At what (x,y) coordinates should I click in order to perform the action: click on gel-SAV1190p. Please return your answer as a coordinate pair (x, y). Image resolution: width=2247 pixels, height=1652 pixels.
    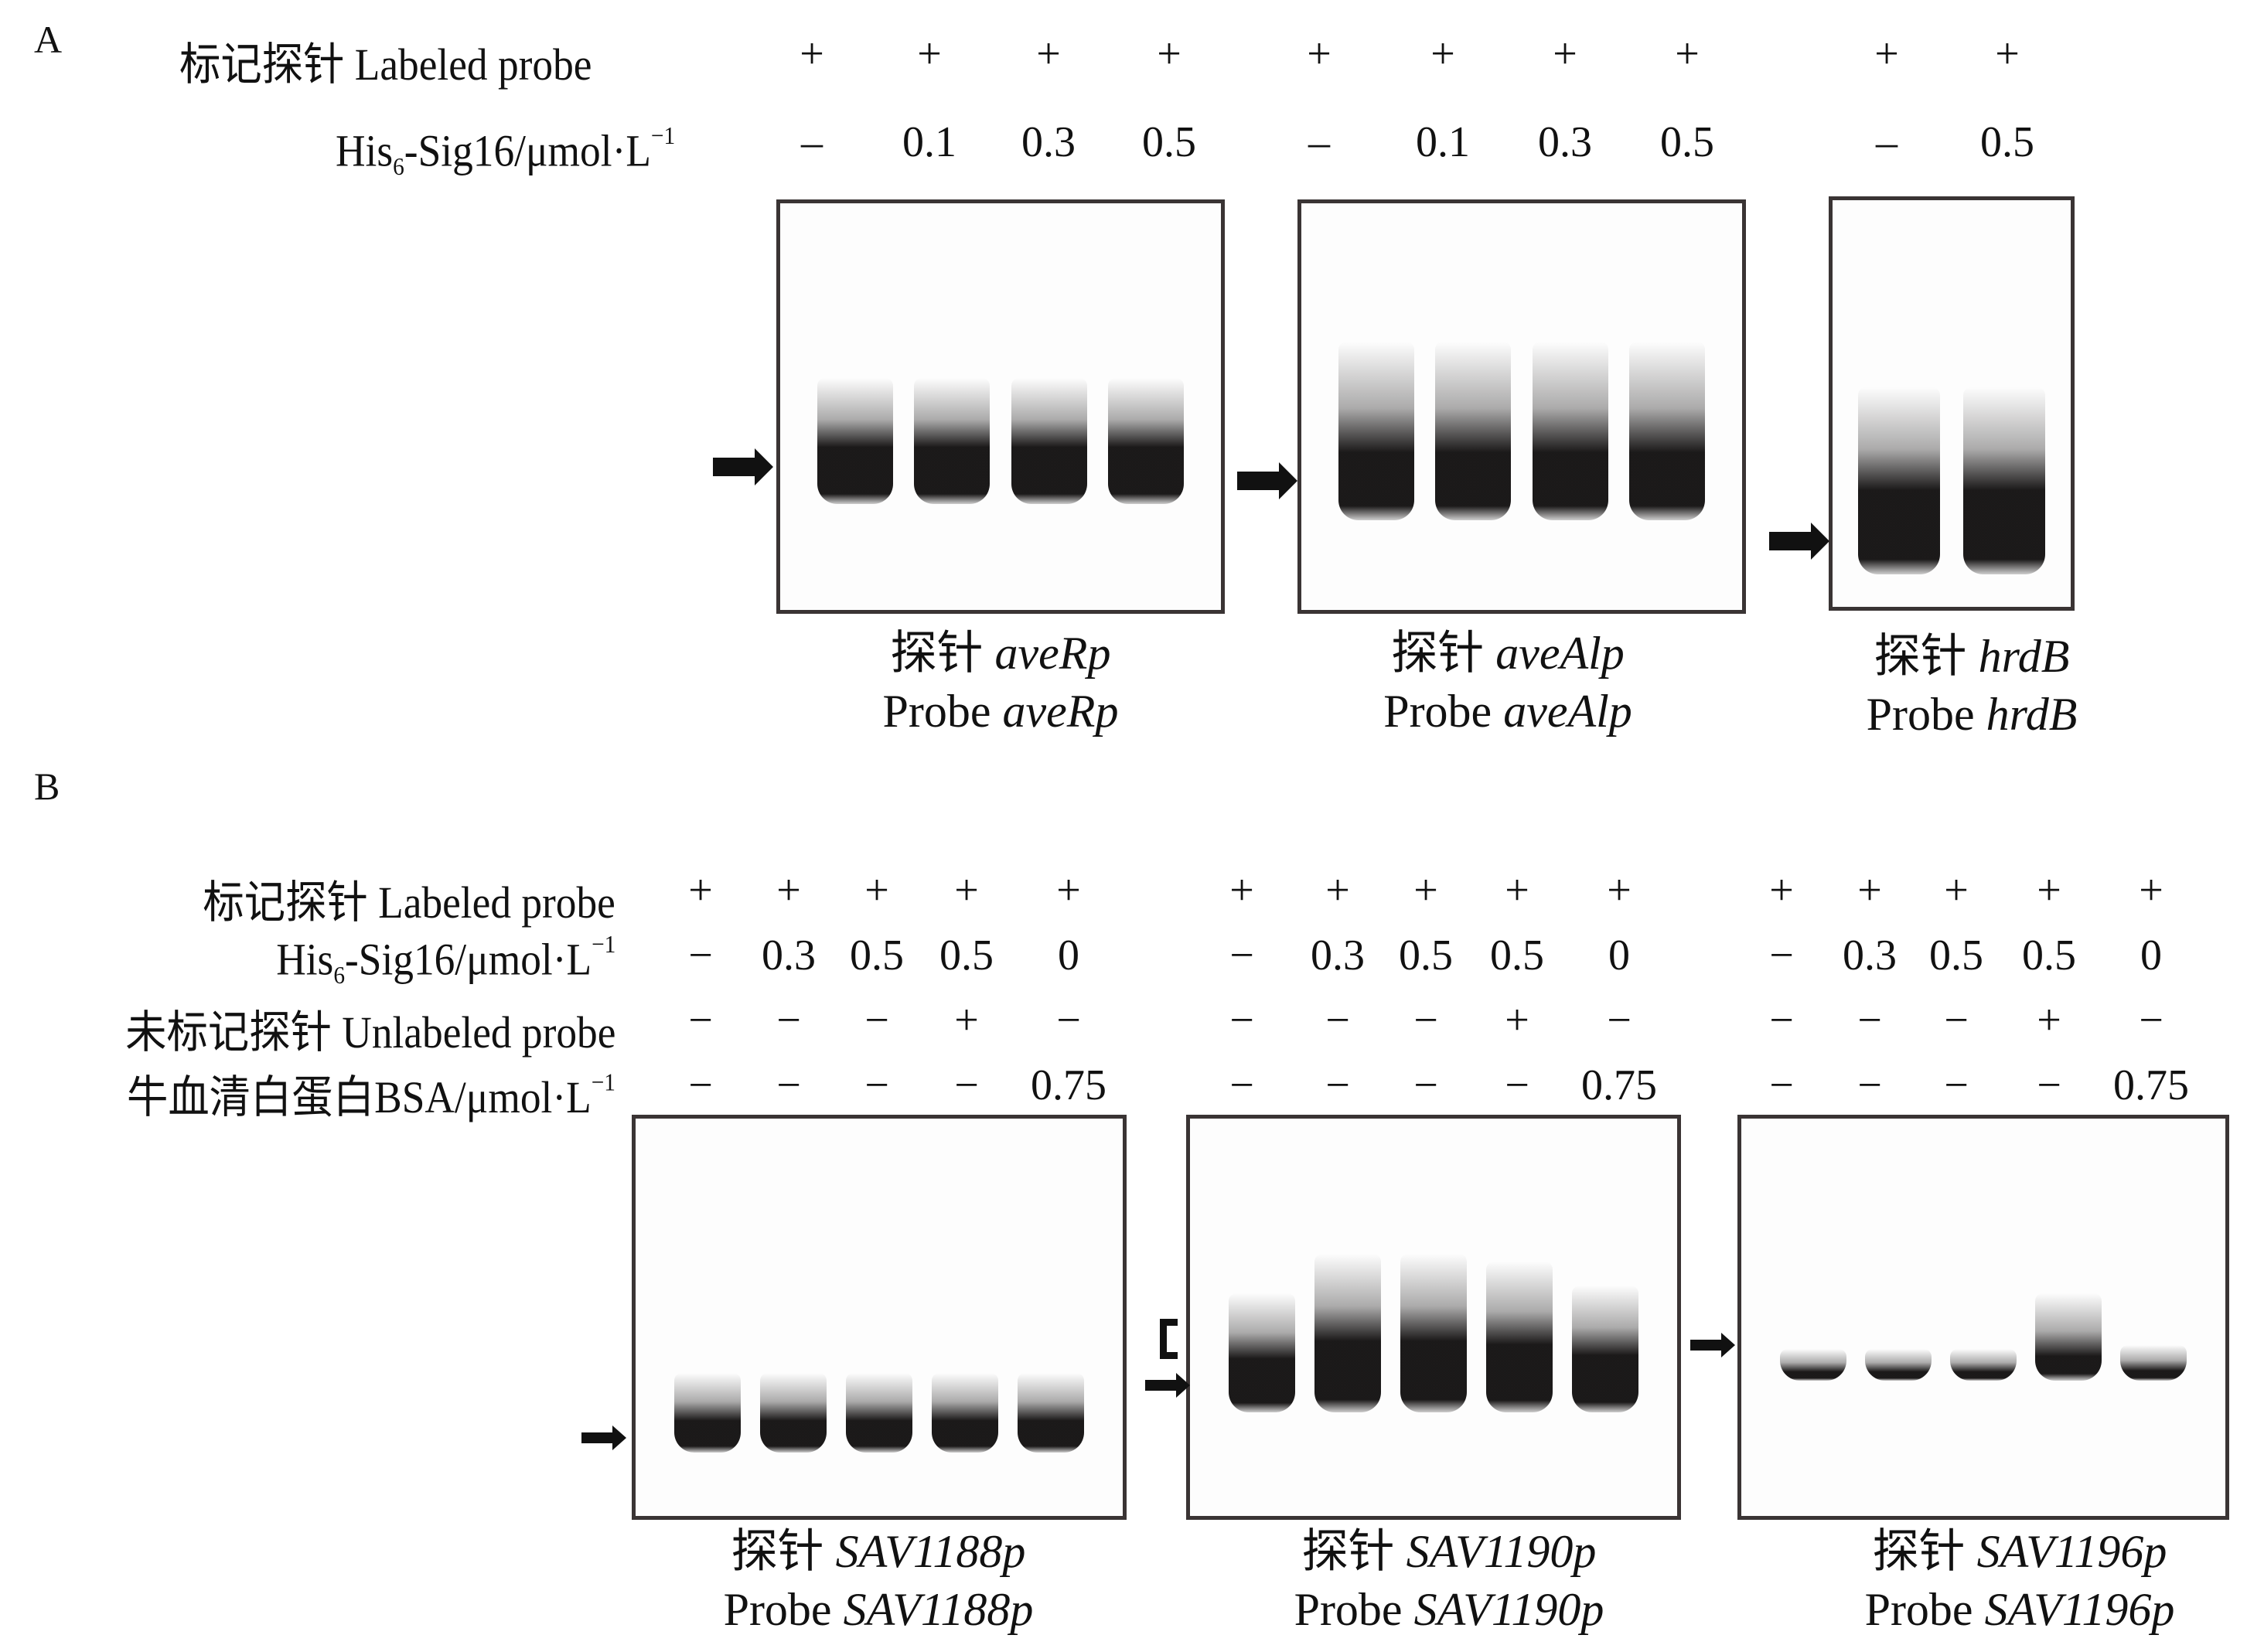
    Looking at the image, I should click on (1433, 1318).